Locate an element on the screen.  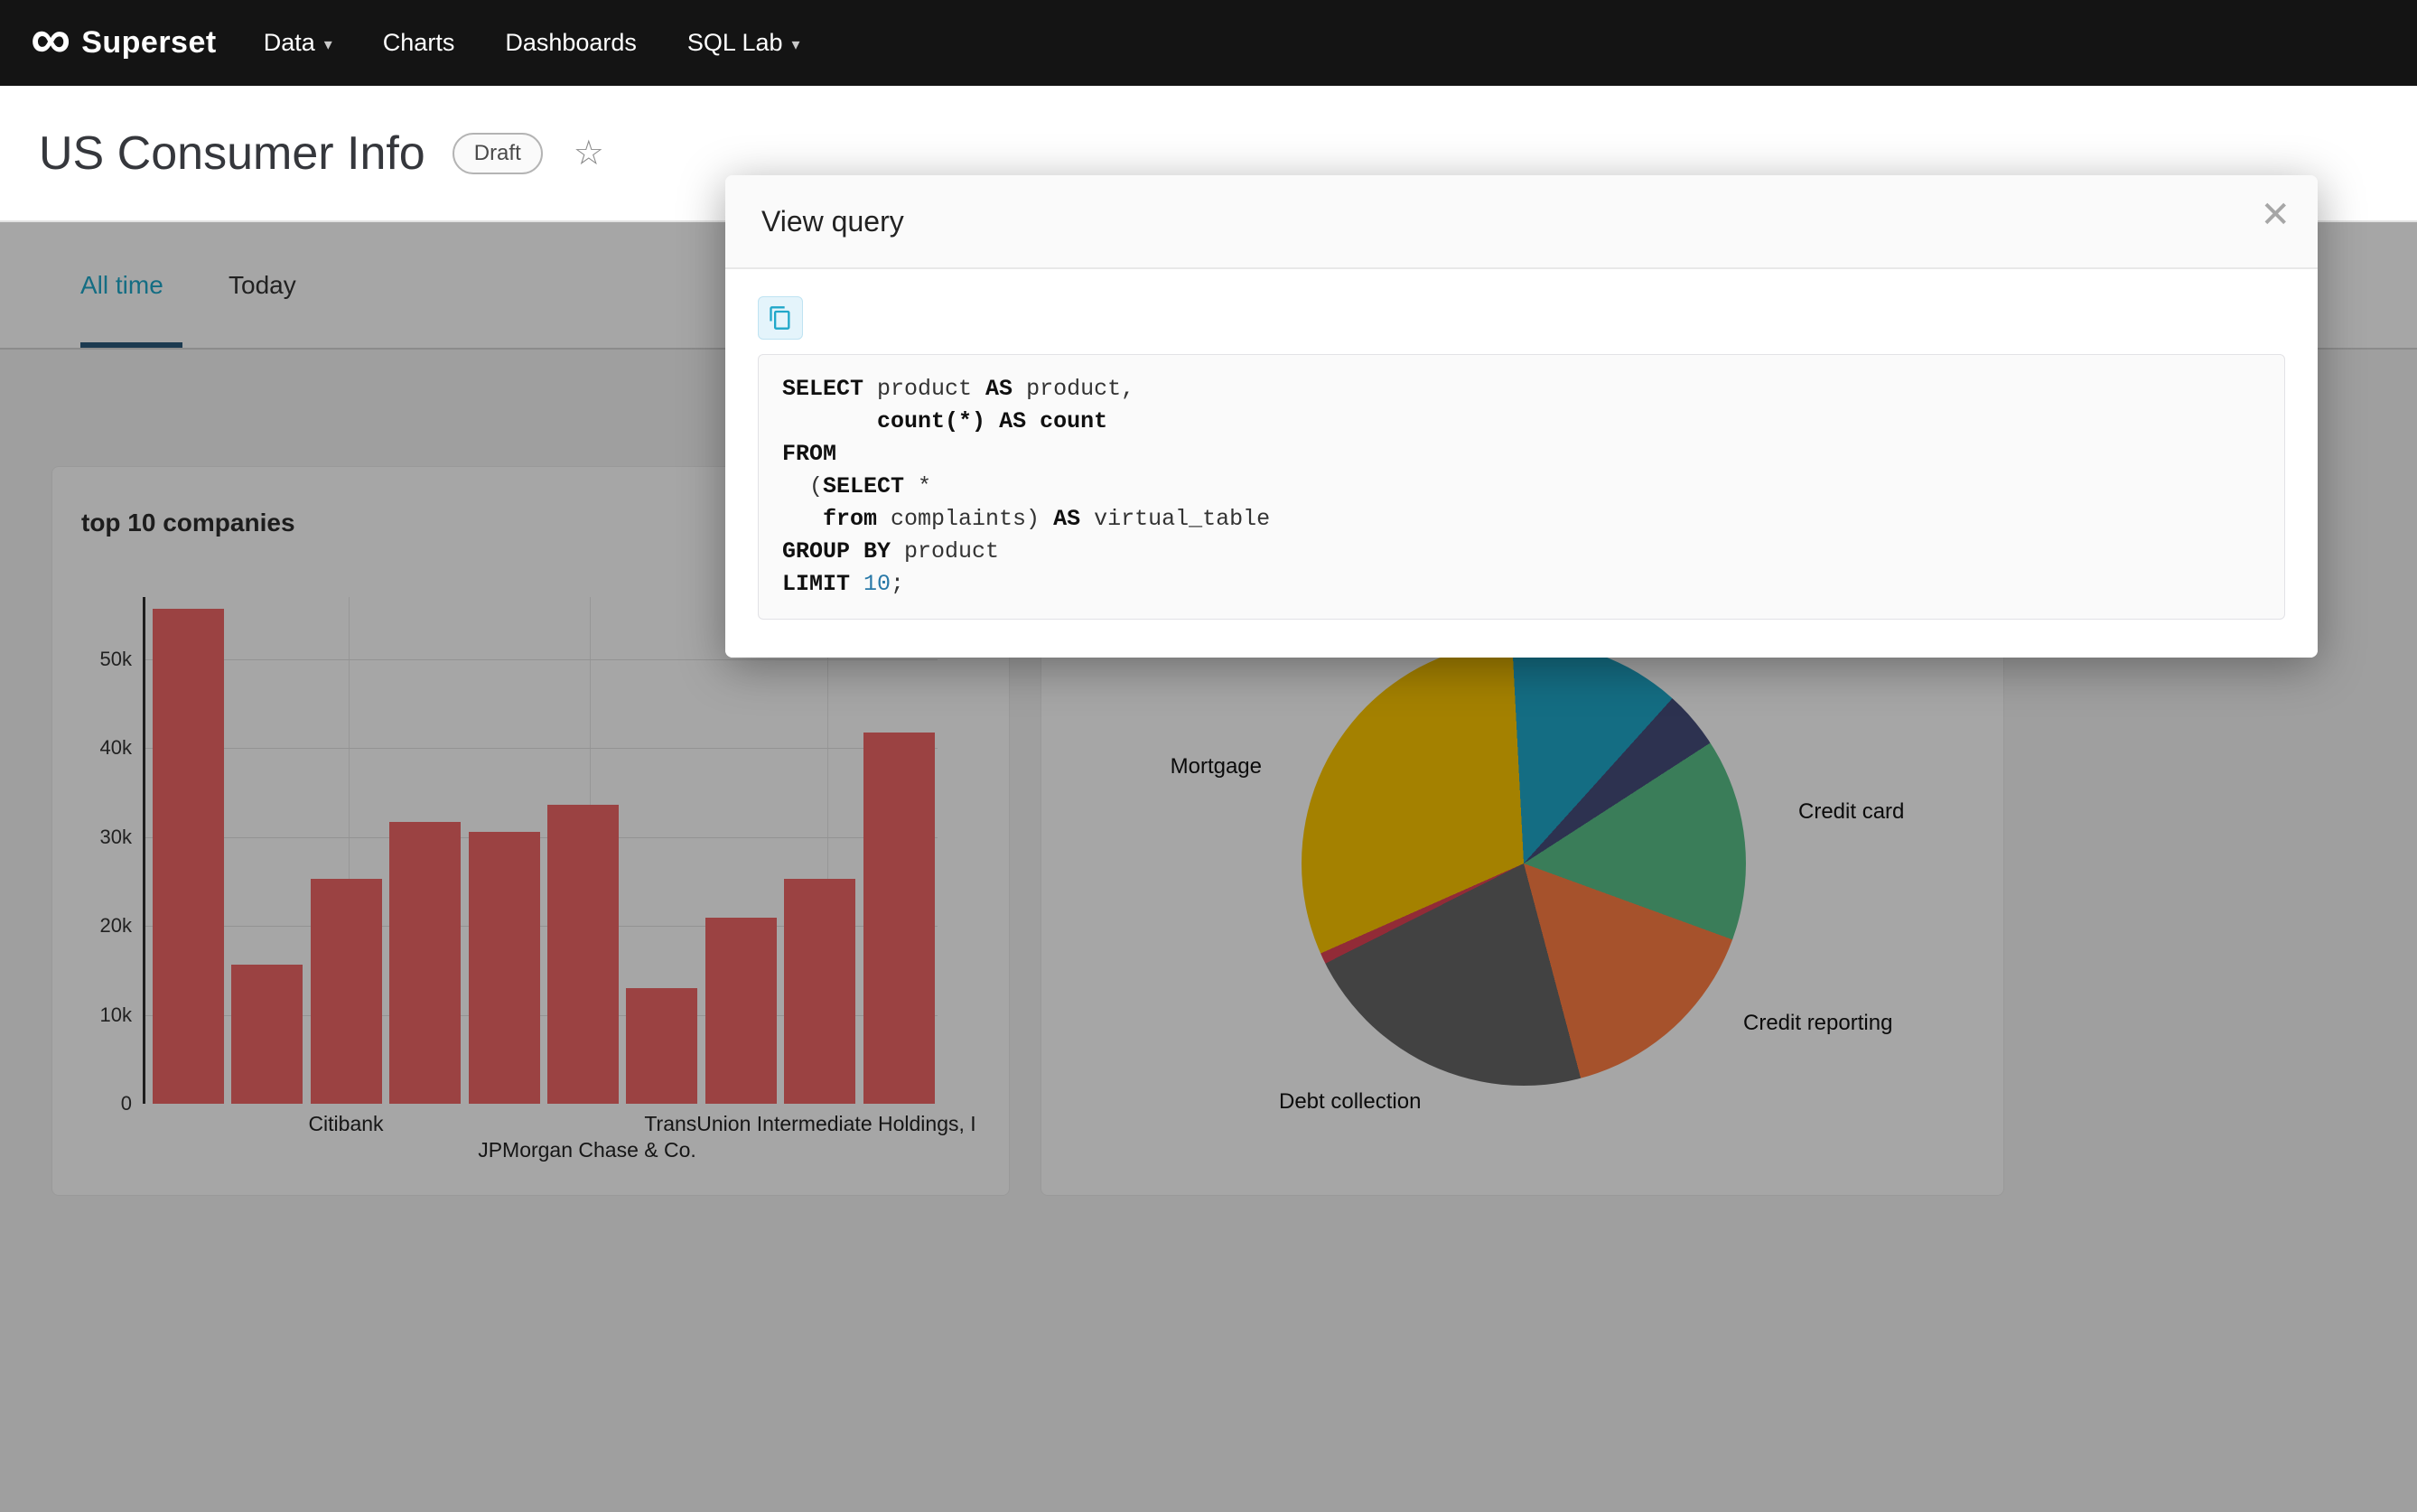
y-axis-label: 40k is located at coordinates (116, 748).